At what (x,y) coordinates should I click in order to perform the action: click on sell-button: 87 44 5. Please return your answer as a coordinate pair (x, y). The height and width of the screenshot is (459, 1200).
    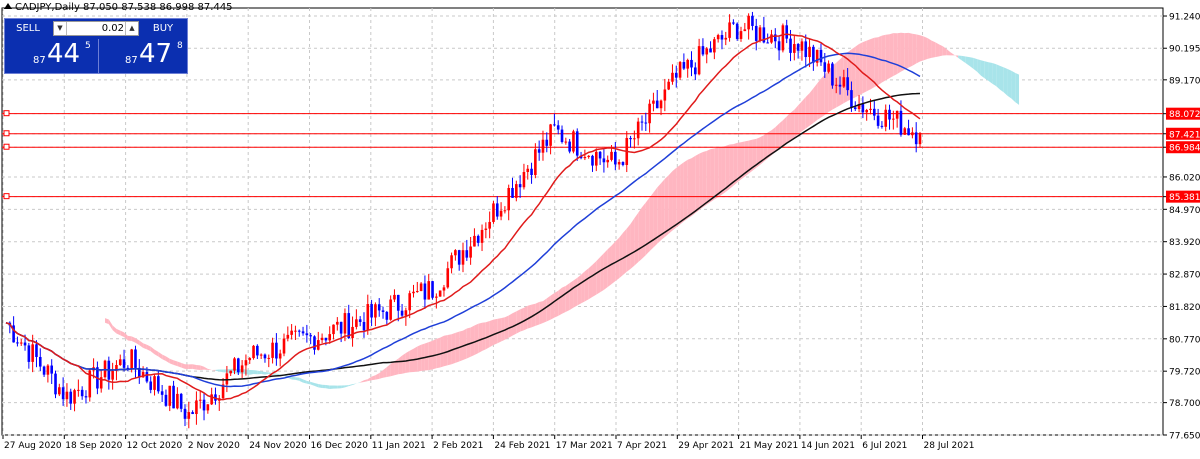
    Looking at the image, I should click on (51, 56).